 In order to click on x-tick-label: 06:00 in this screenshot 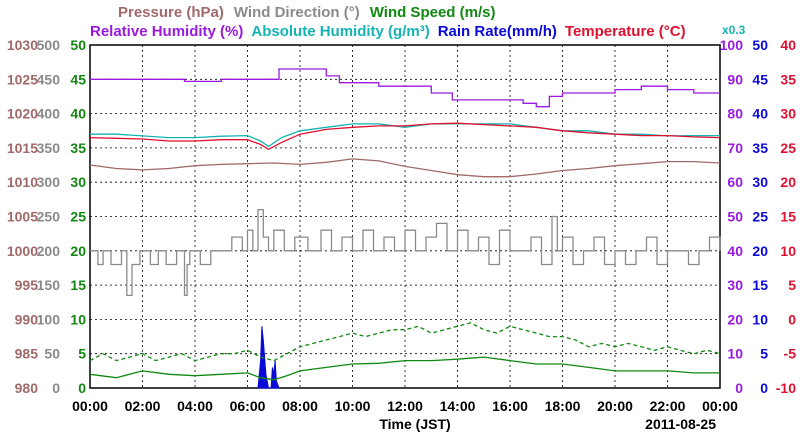, I will do `click(248, 406)`.